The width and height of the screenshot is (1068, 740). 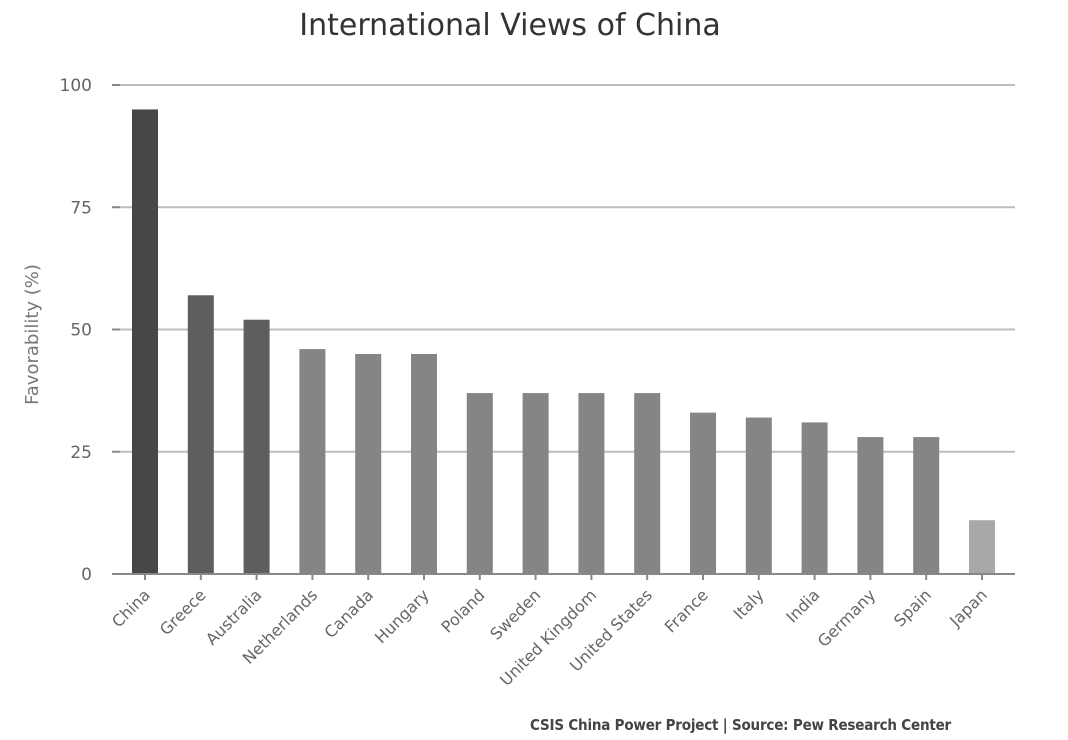 What do you see at coordinates (32, 334) in the screenshot?
I see `y-axis-label: Favorability (%)` at bounding box center [32, 334].